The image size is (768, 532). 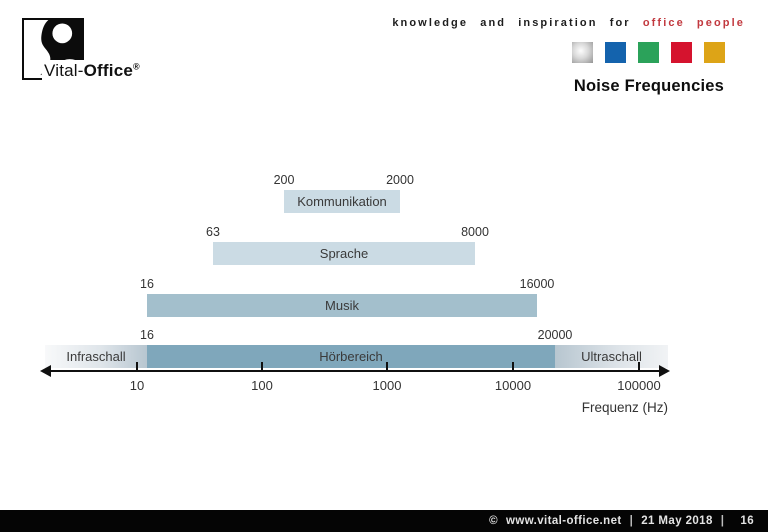 I want to click on axis-tick-label: 100, so click(x=262, y=385).